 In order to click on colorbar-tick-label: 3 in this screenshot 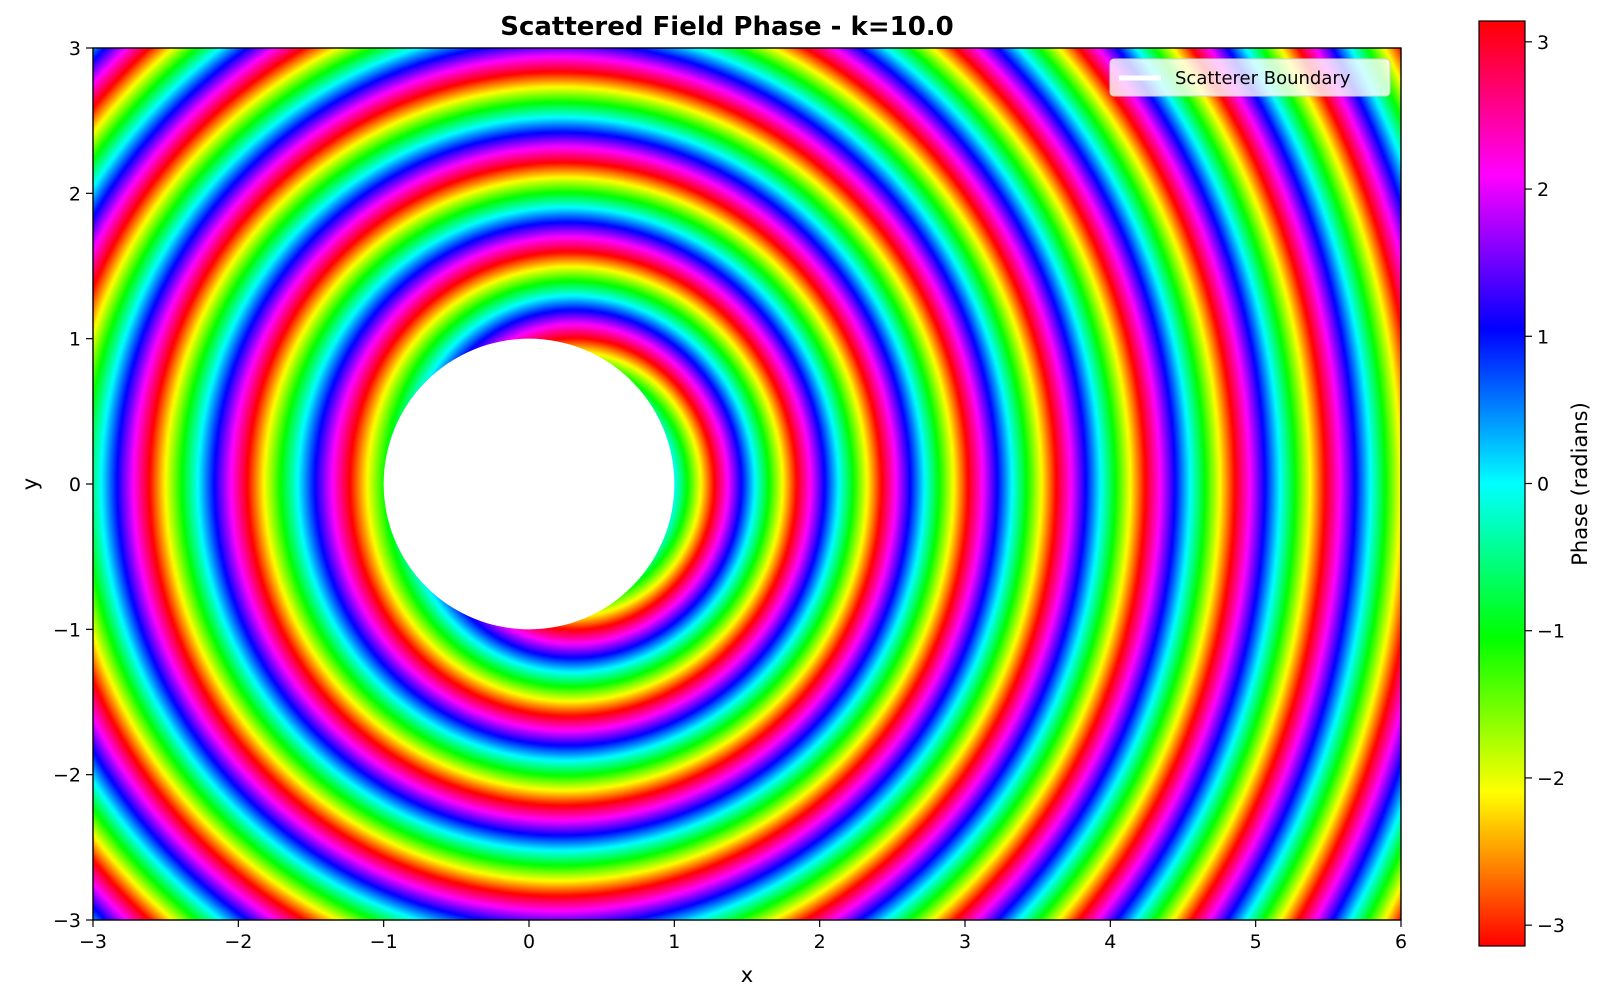, I will do `click(1543, 43)`.